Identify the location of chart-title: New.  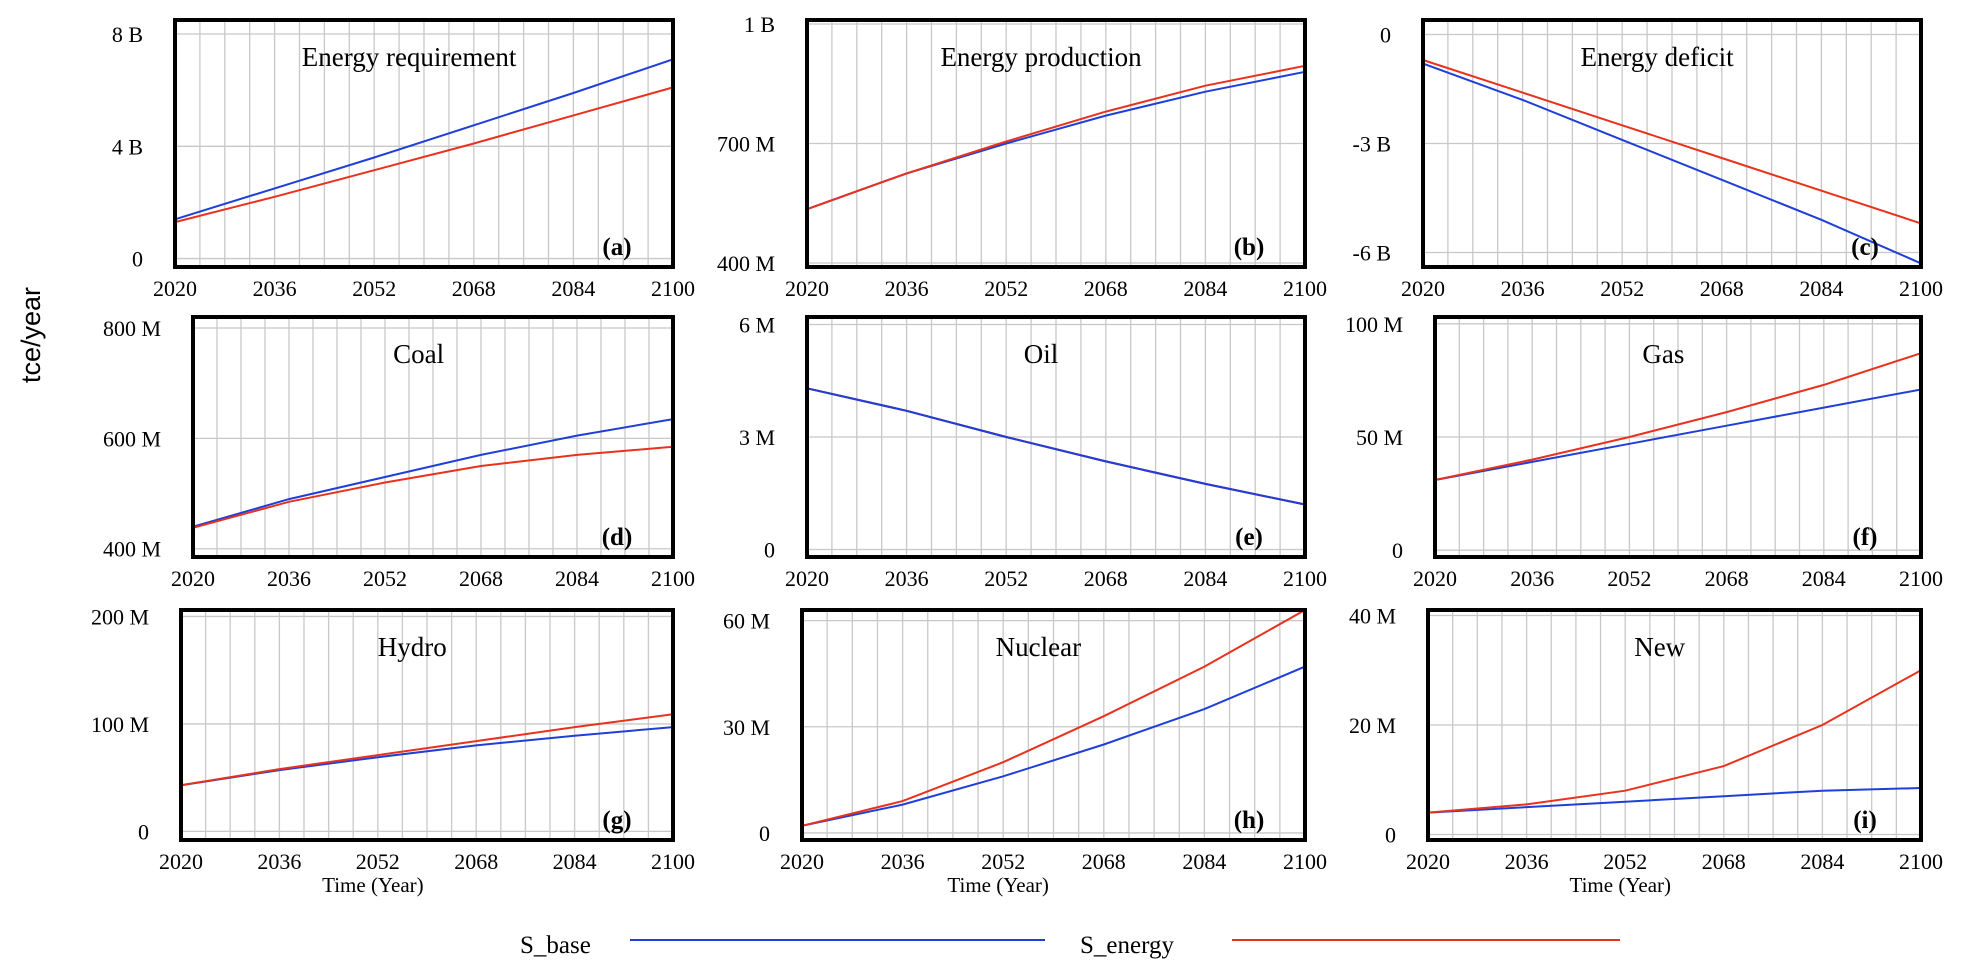
(1659, 647).